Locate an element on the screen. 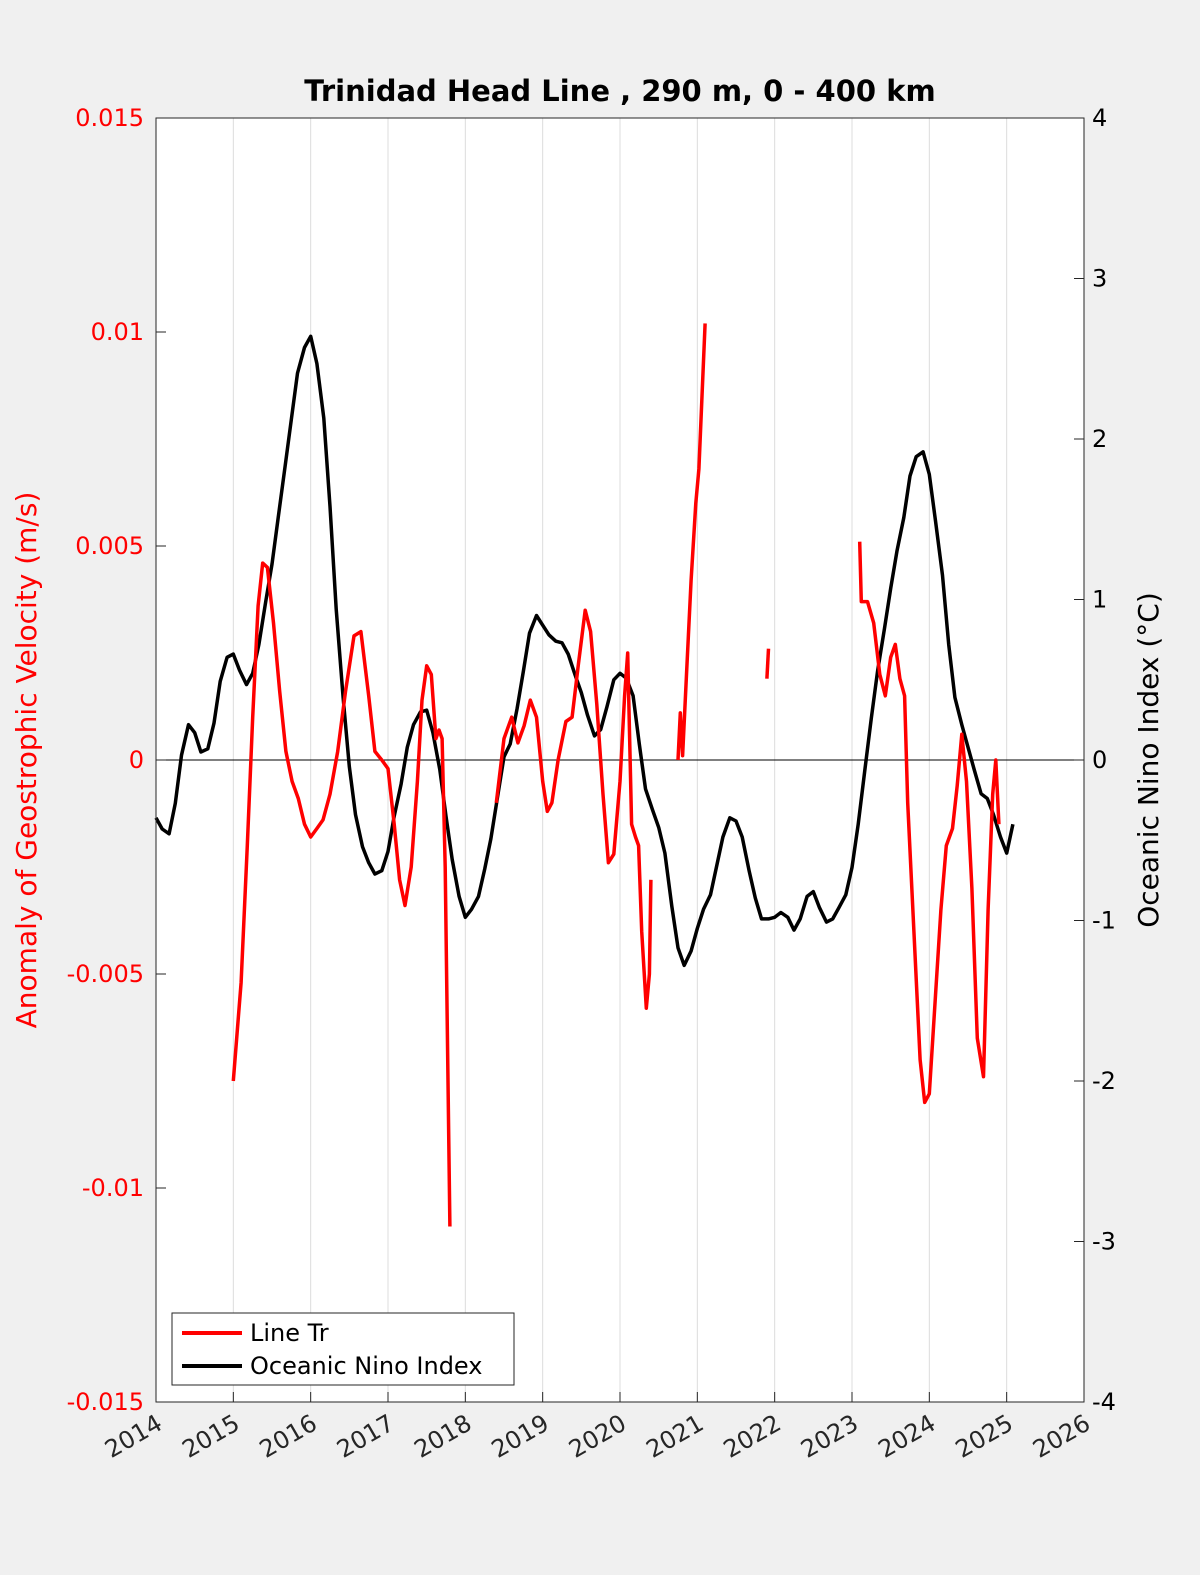 Image resolution: width=1200 pixels, height=1575 pixels. y-left-tick-label: 0.01 is located at coordinates (117, 332).